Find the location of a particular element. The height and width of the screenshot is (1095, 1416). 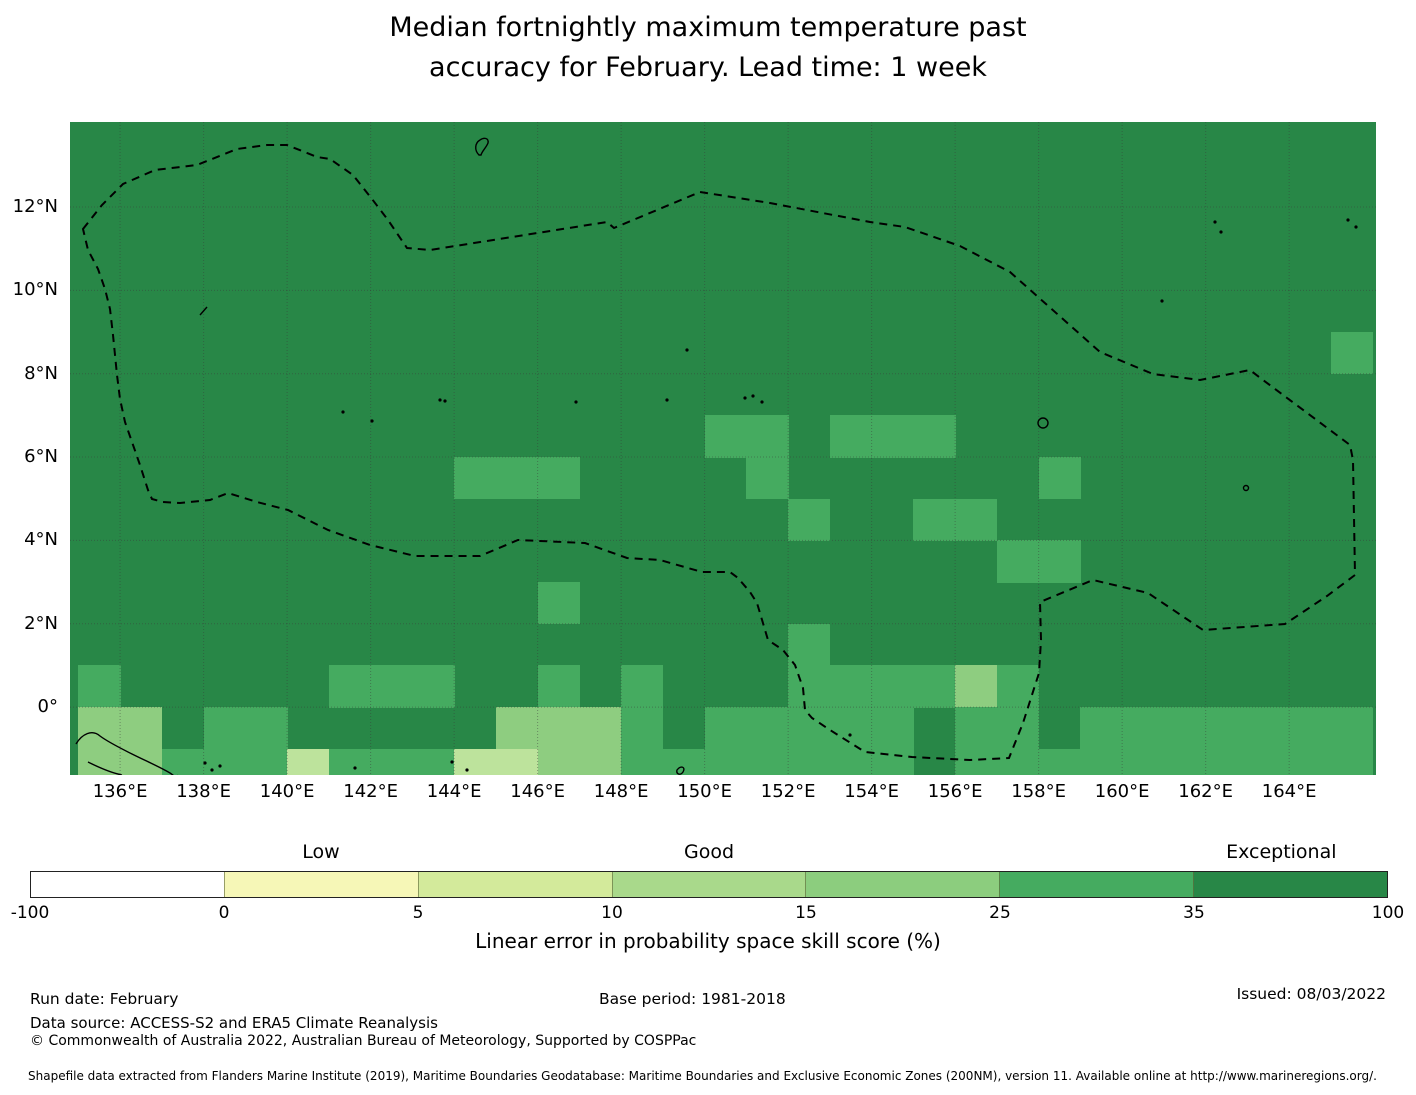

x-tick-label: 150°E is located at coordinates (704, 791).